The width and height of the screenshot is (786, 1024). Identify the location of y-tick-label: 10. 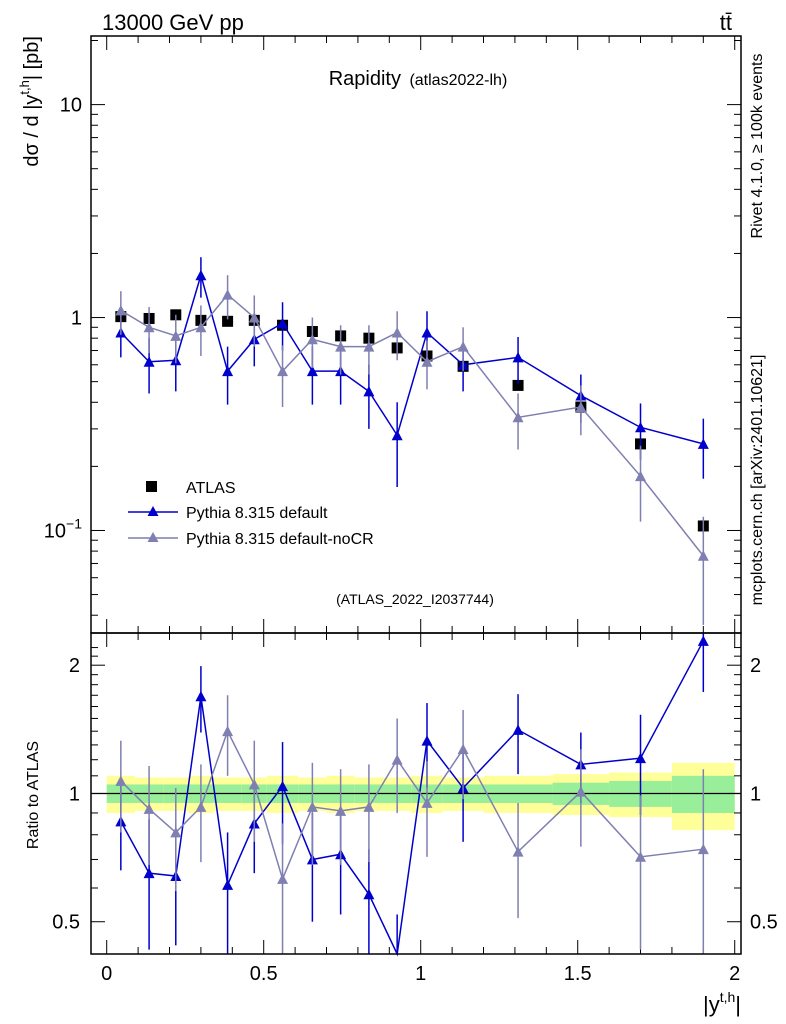
(71, 106).